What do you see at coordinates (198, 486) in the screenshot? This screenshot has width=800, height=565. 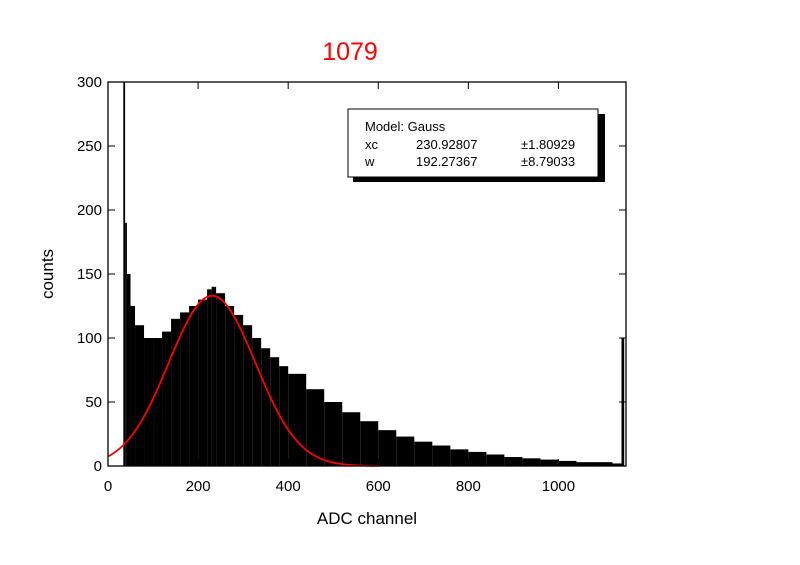 I see `x-tick-label: 200` at bounding box center [198, 486].